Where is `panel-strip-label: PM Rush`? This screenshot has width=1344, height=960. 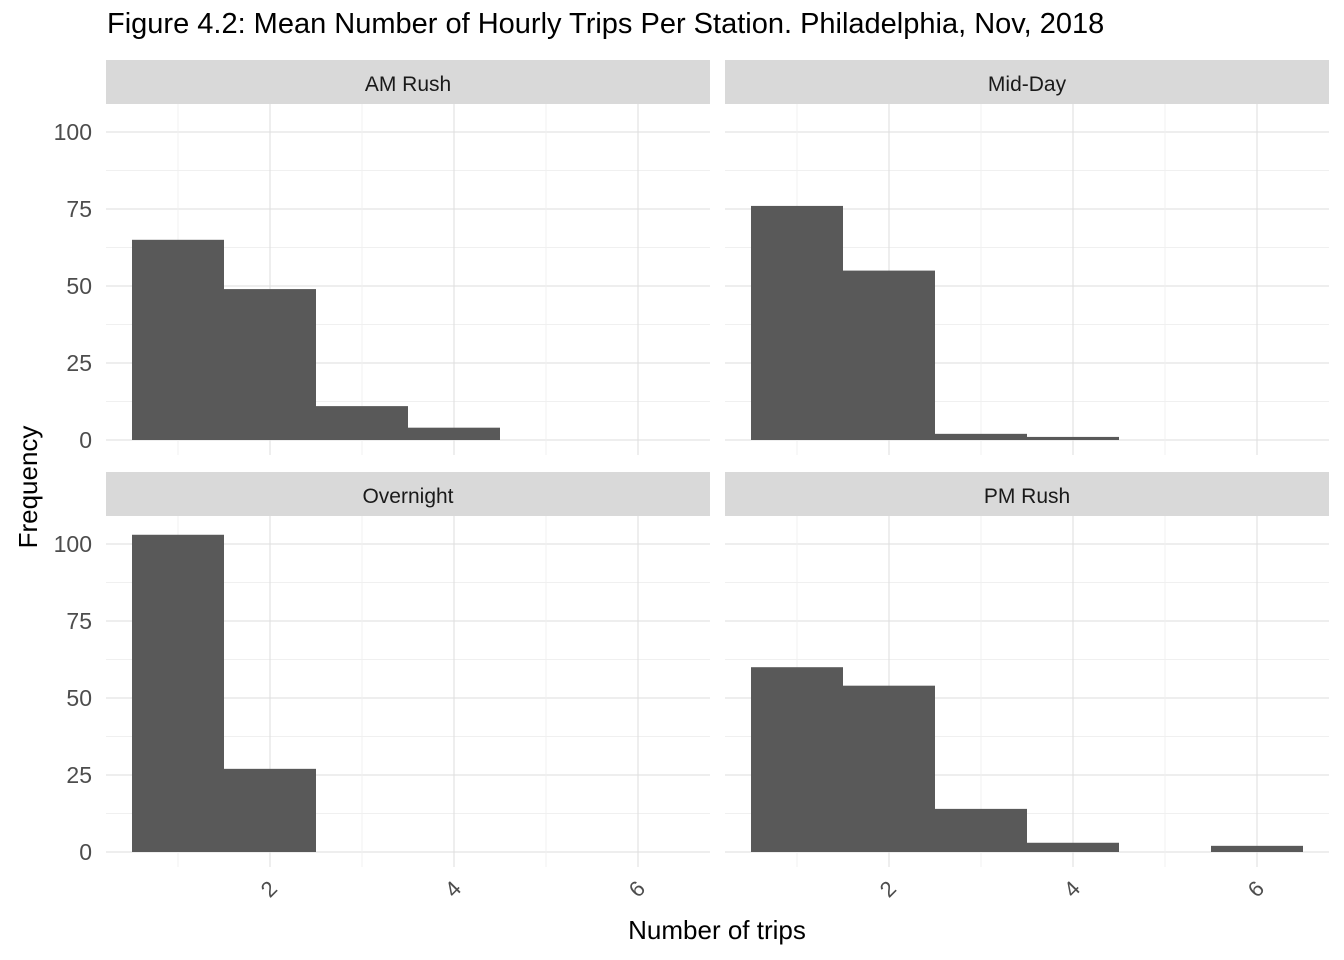
panel-strip-label: PM Rush is located at coordinates (1027, 496).